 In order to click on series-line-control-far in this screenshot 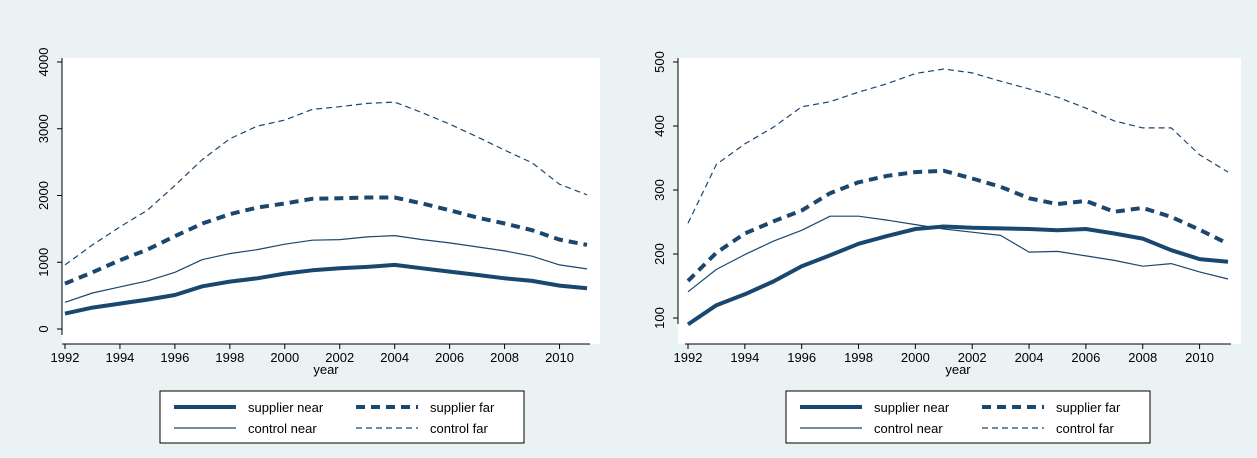, I will do `click(958, 146)`.